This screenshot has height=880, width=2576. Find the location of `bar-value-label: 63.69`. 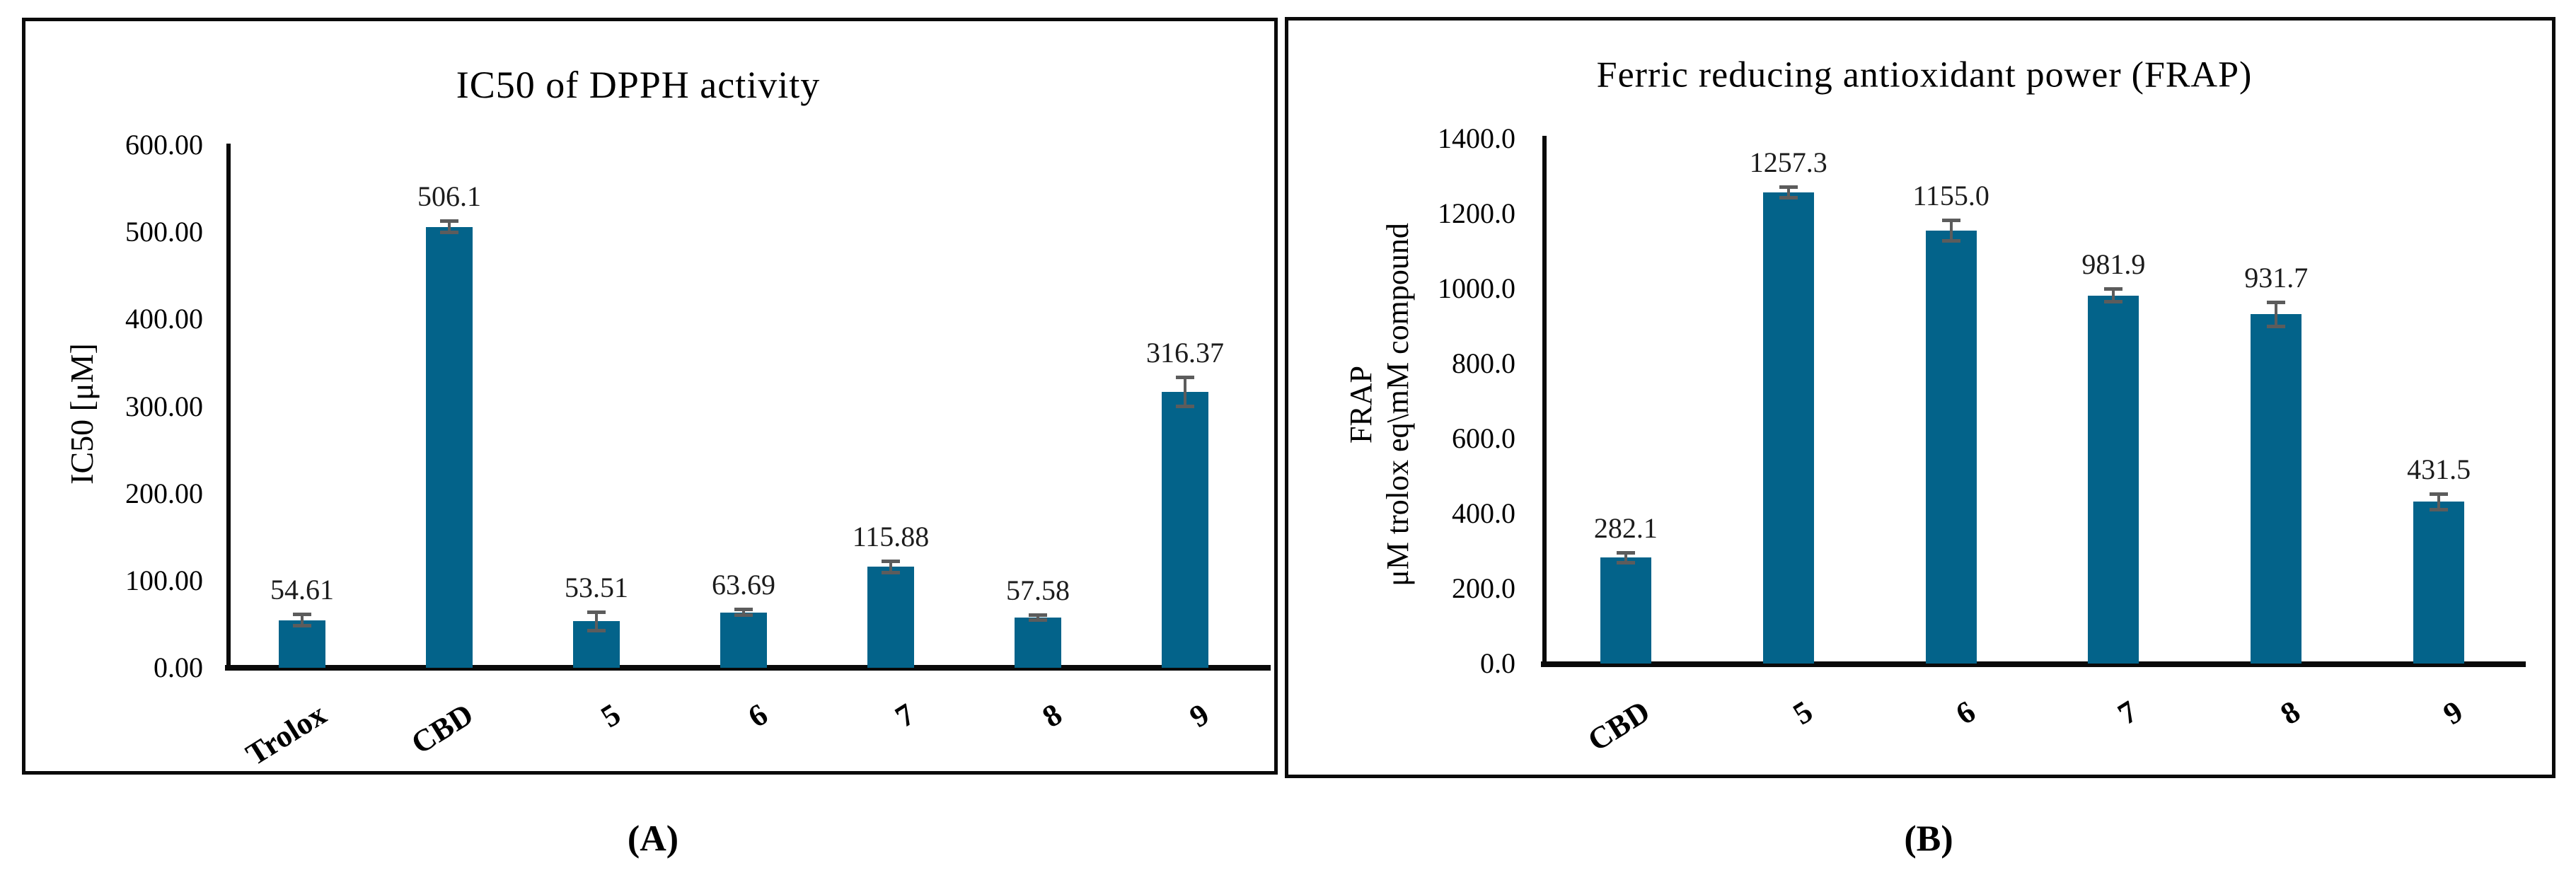

bar-value-label: 63.69 is located at coordinates (743, 584).